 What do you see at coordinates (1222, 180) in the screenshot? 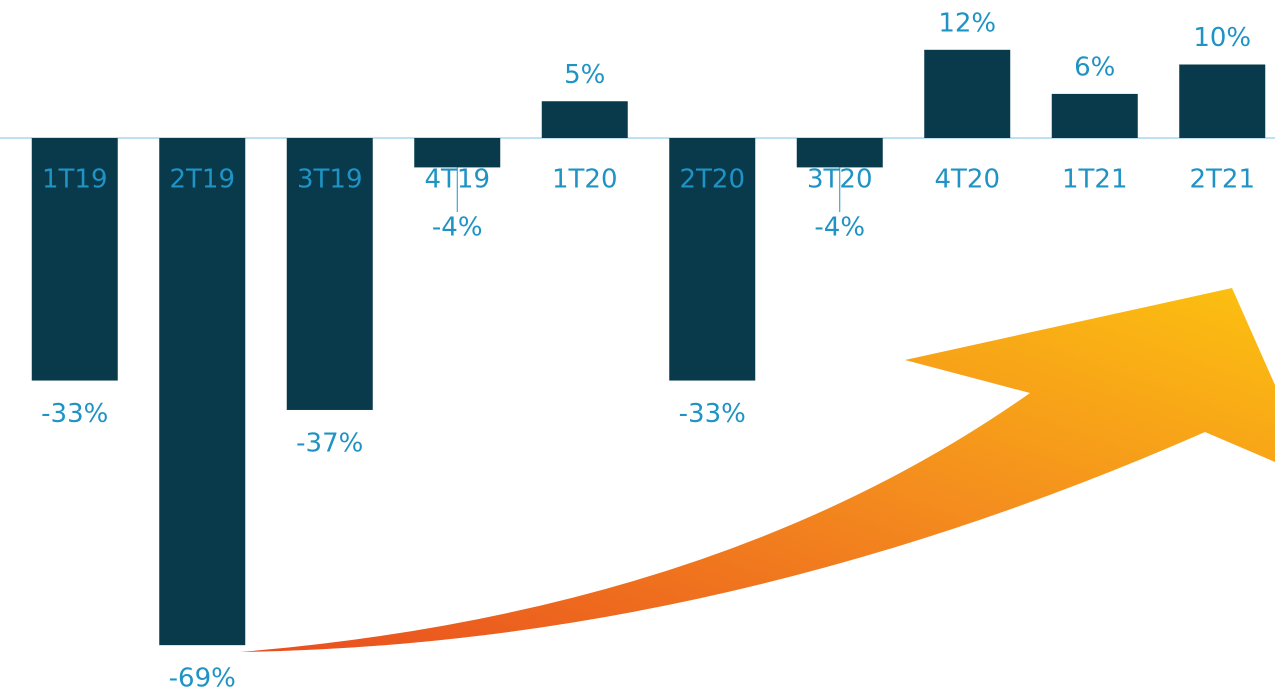
I see `x-tick-label: 2T21` at bounding box center [1222, 180].